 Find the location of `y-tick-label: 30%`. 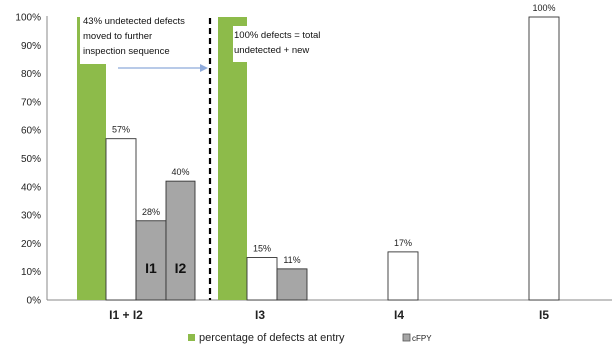

y-tick-label: 30% is located at coordinates (31, 216).